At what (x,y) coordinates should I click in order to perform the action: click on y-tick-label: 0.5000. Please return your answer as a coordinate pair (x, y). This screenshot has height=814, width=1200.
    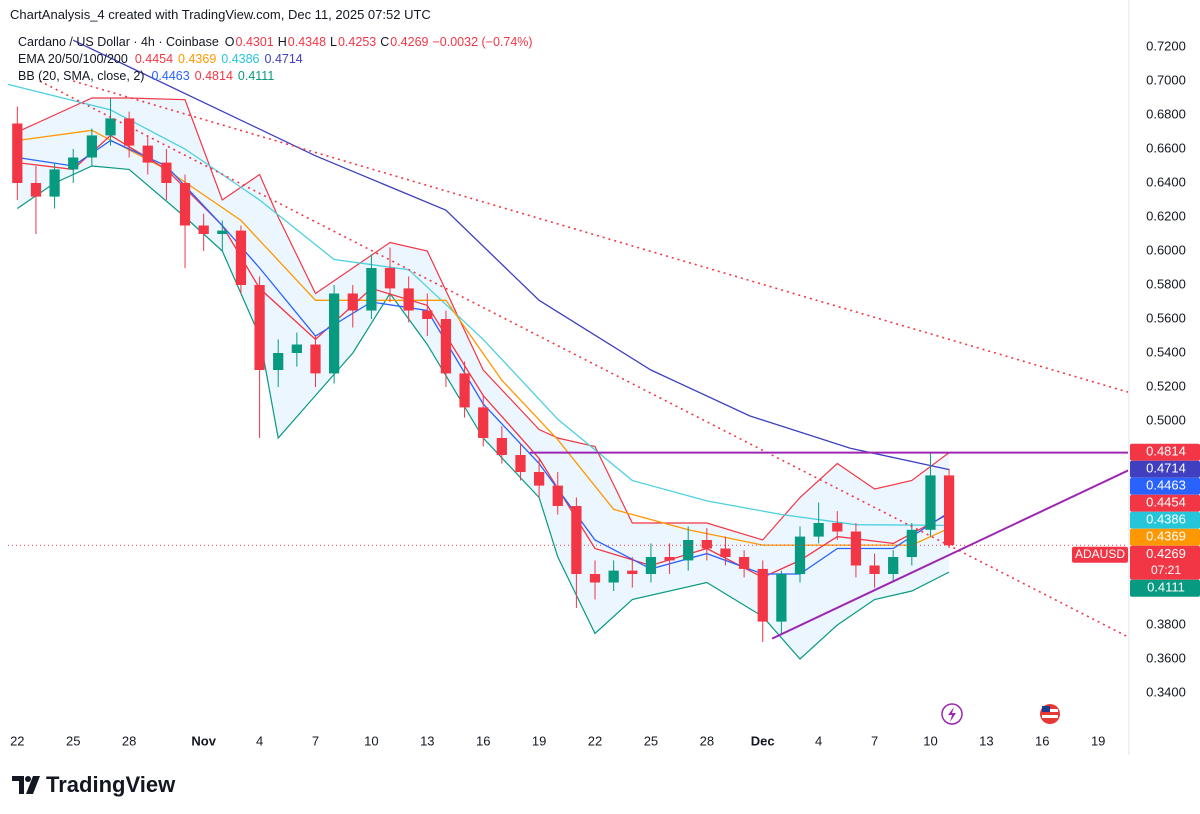
    Looking at the image, I should click on (1166, 419).